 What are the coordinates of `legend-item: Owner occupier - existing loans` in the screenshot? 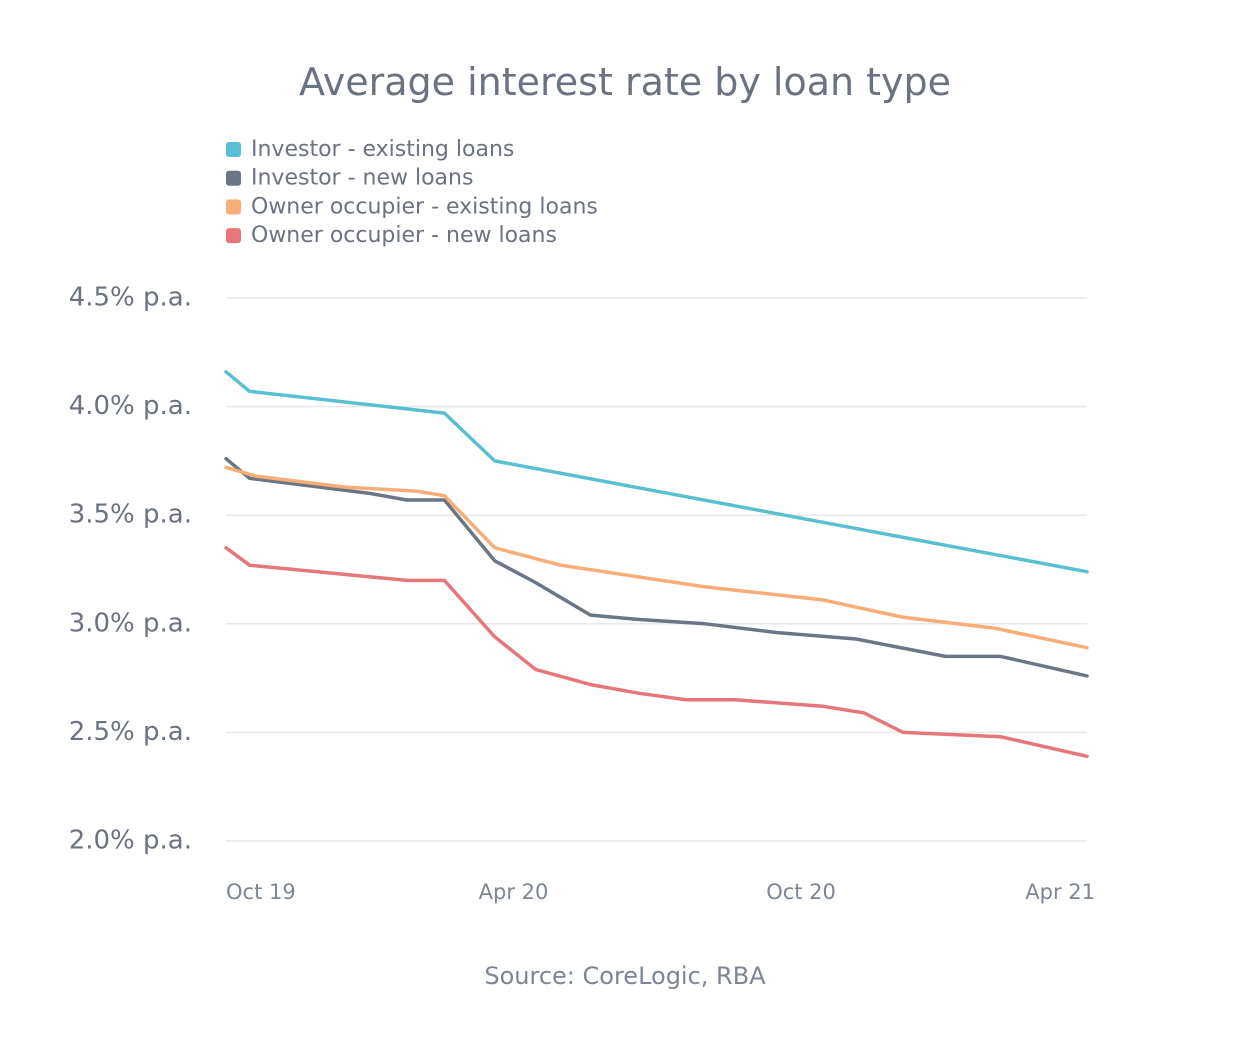 It's located at (412, 206).